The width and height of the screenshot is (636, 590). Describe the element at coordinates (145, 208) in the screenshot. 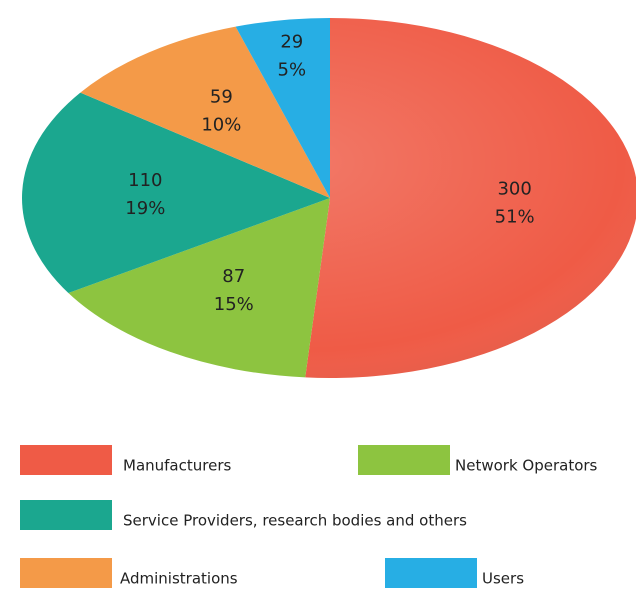

I see `slice-percent-label: 19%` at that location.